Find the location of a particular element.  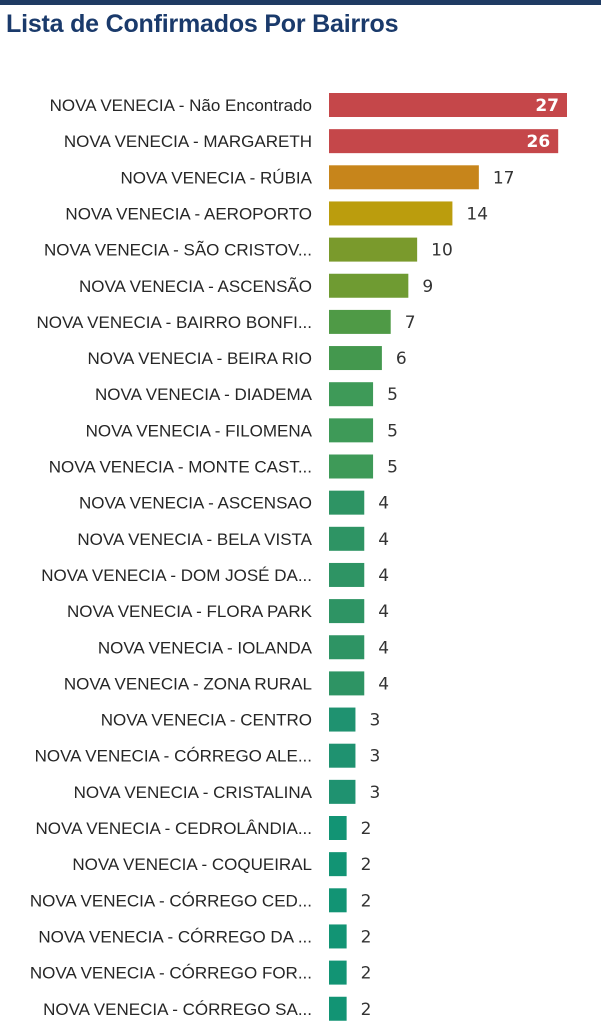

bar-row: NOVA VENECIA - CRISTALINA 3 is located at coordinates (227, 791).